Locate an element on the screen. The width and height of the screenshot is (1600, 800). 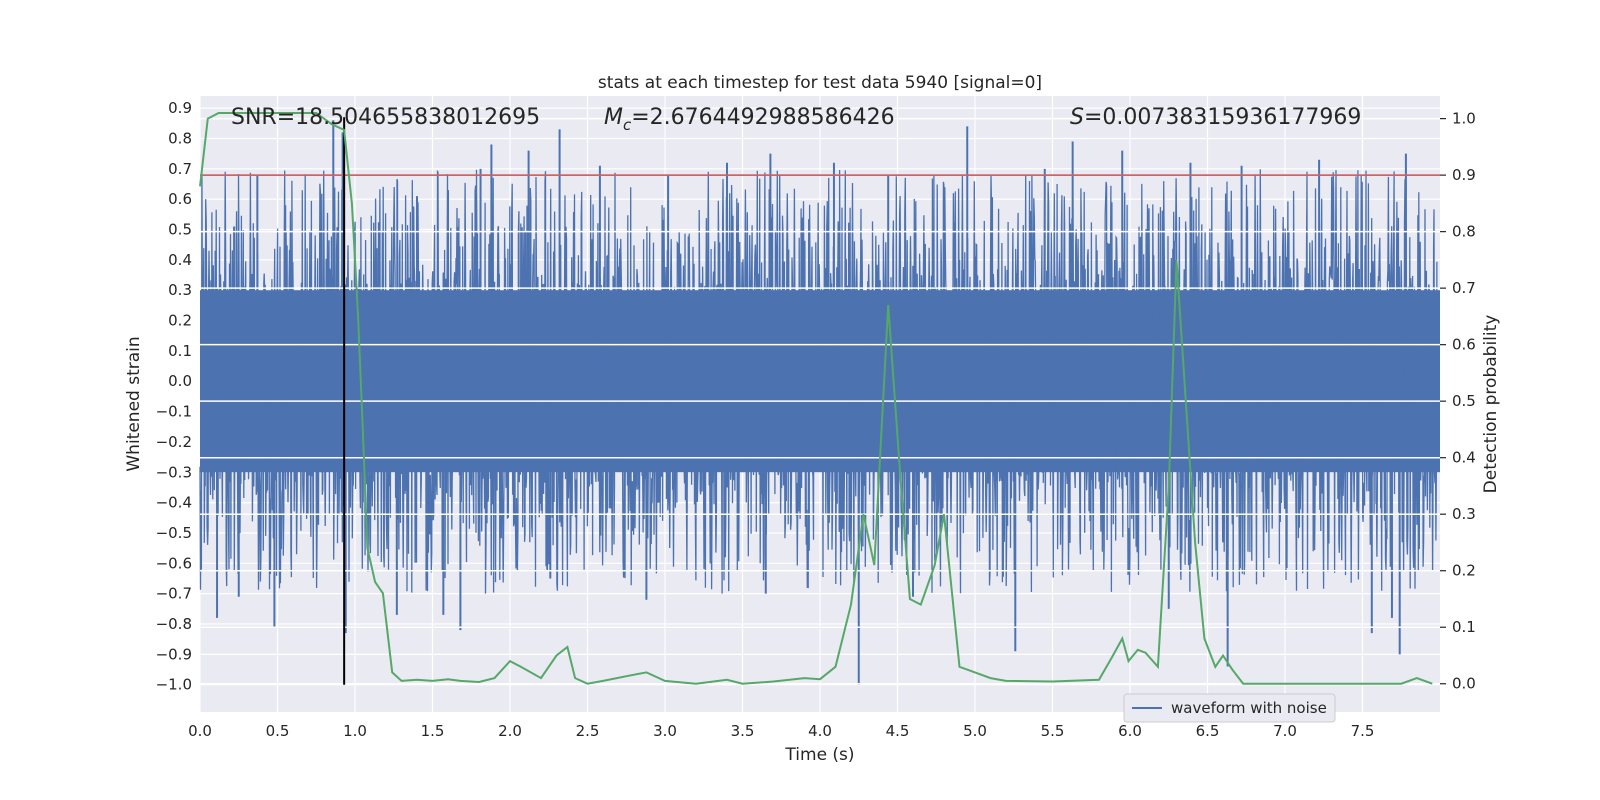
chirp-mass-subscript: c is located at coordinates (627, 125).